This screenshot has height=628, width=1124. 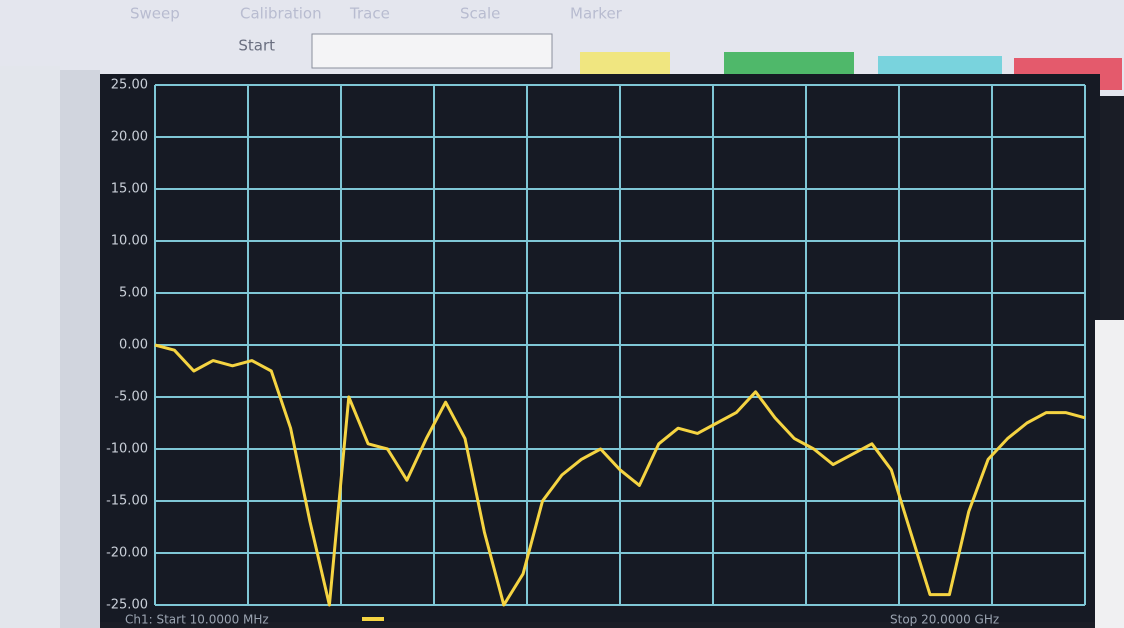 What do you see at coordinates (197, 620) in the screenshot?
I see `status-start: Ch1: Start 10.0000 MHz` at bounding box center [197, 620].